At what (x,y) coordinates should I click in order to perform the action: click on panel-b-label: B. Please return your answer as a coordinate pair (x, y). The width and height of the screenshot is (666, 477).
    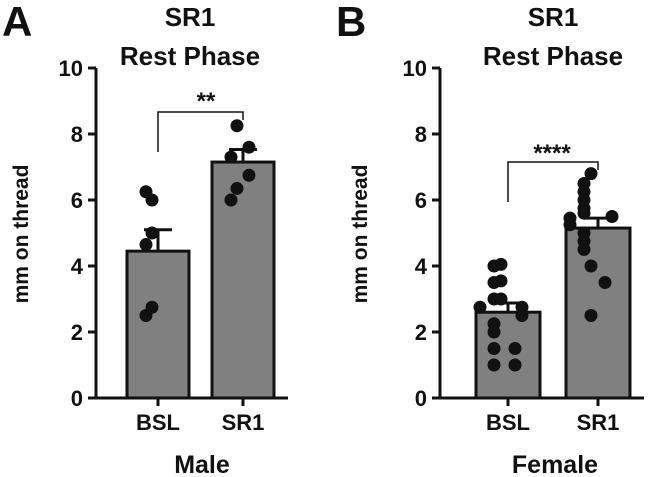
    Looking at the image, I should click on (351, 22).